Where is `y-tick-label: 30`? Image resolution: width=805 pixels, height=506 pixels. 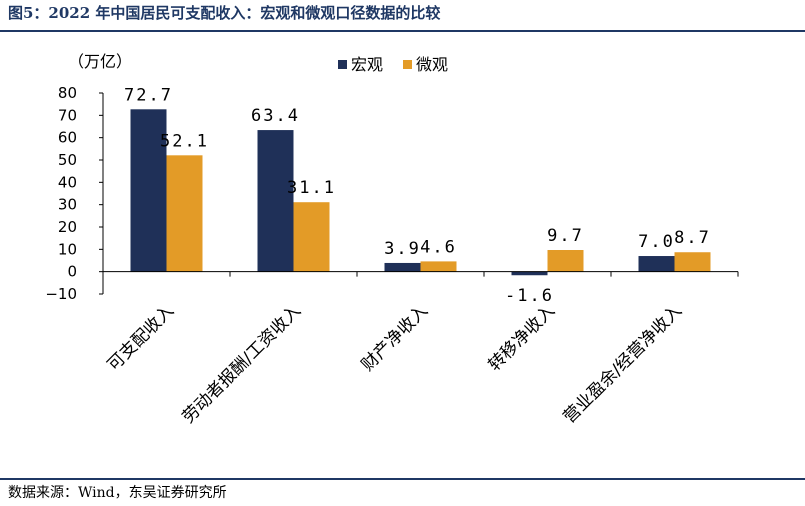 y-tick-label: 30 is located at coordinates (67, 205).